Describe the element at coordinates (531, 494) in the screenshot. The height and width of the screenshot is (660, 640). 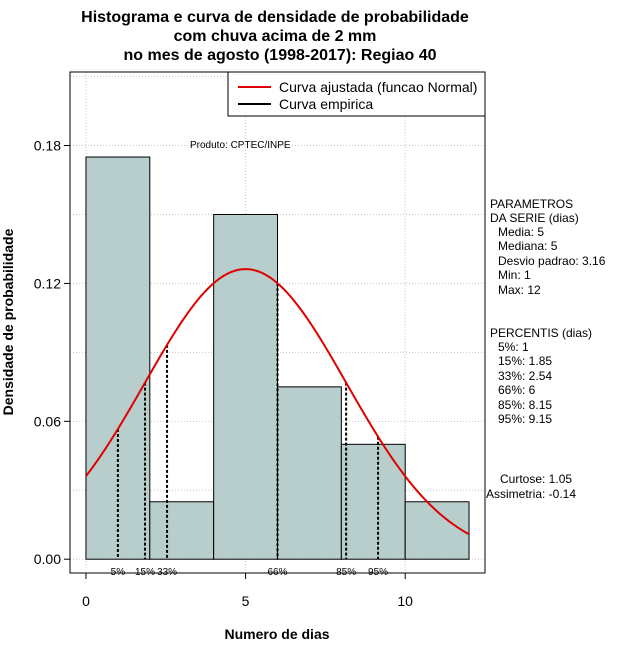
I see `skewness: Assimetria: -0.14` at that location.